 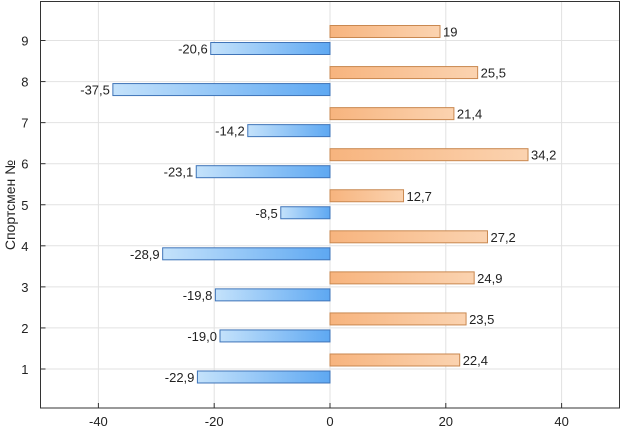 I want to click on data-label: 19, so click(x=450, y=32).